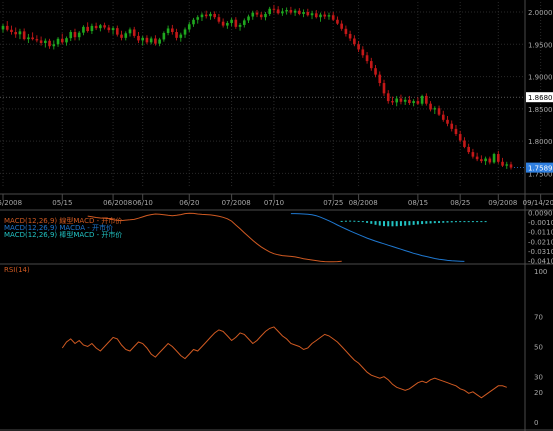 This screenshot has height=431, width=553. I want to click on macd-legend-histogram: MACD(12,26,9) 棒型MACD - 开市价, so click(63, 234).